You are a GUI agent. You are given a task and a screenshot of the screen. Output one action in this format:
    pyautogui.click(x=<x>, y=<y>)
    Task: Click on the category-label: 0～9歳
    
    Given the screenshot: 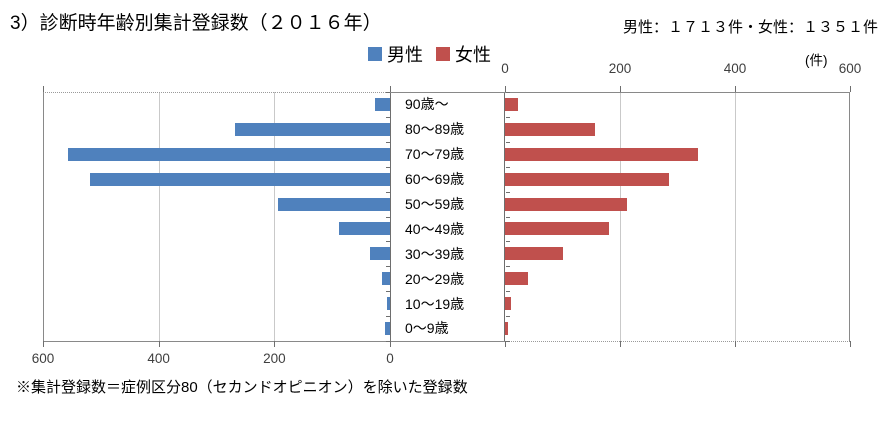 What is the action you would take?
    pyautogui.click(x=427, y=328)
    